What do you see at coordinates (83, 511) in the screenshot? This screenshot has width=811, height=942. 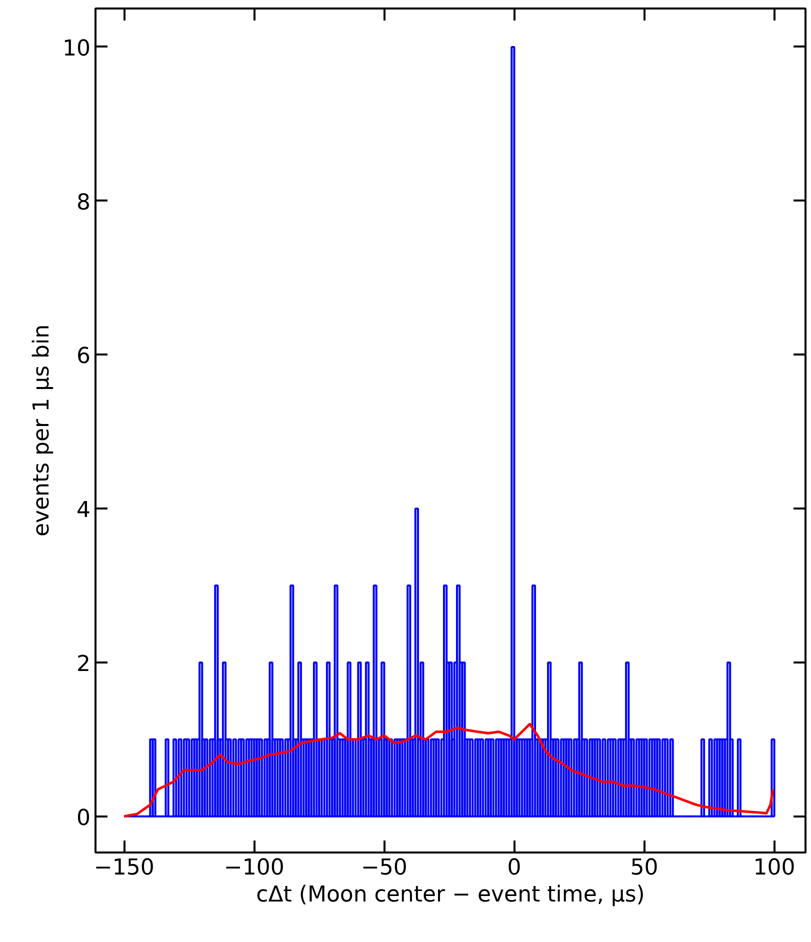 I see `y-tick-label: 4` at bounding box center [83, 511].